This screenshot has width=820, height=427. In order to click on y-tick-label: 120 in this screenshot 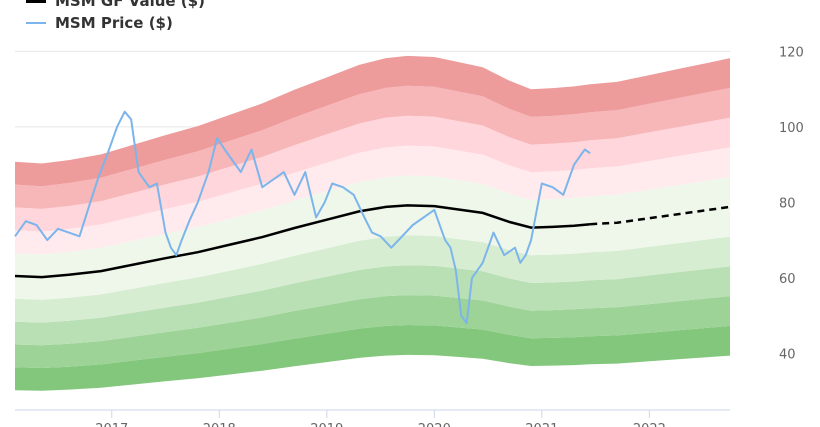, I will do `click(791, 52)`.